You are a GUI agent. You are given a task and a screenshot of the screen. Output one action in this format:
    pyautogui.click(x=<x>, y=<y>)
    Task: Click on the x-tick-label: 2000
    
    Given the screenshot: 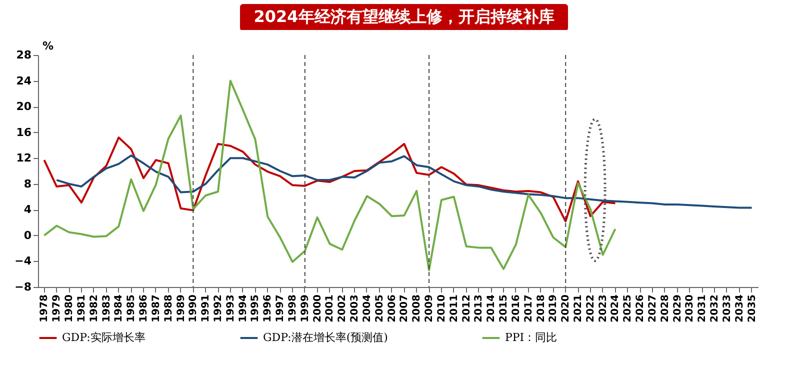 What is the action you would take?
    pyautogui.click(x=318, y=308)
    